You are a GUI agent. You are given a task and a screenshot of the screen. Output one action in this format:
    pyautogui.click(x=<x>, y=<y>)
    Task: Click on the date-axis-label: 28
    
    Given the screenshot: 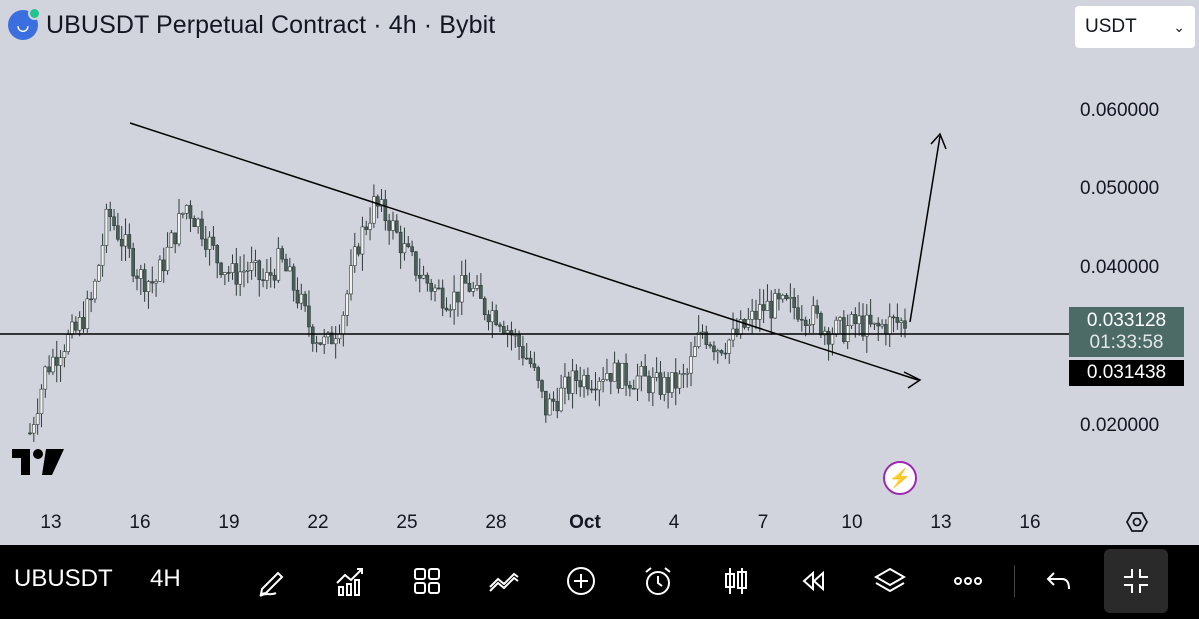 What is the action you would take?
    pyautogui.click(x=496, y=522)
    